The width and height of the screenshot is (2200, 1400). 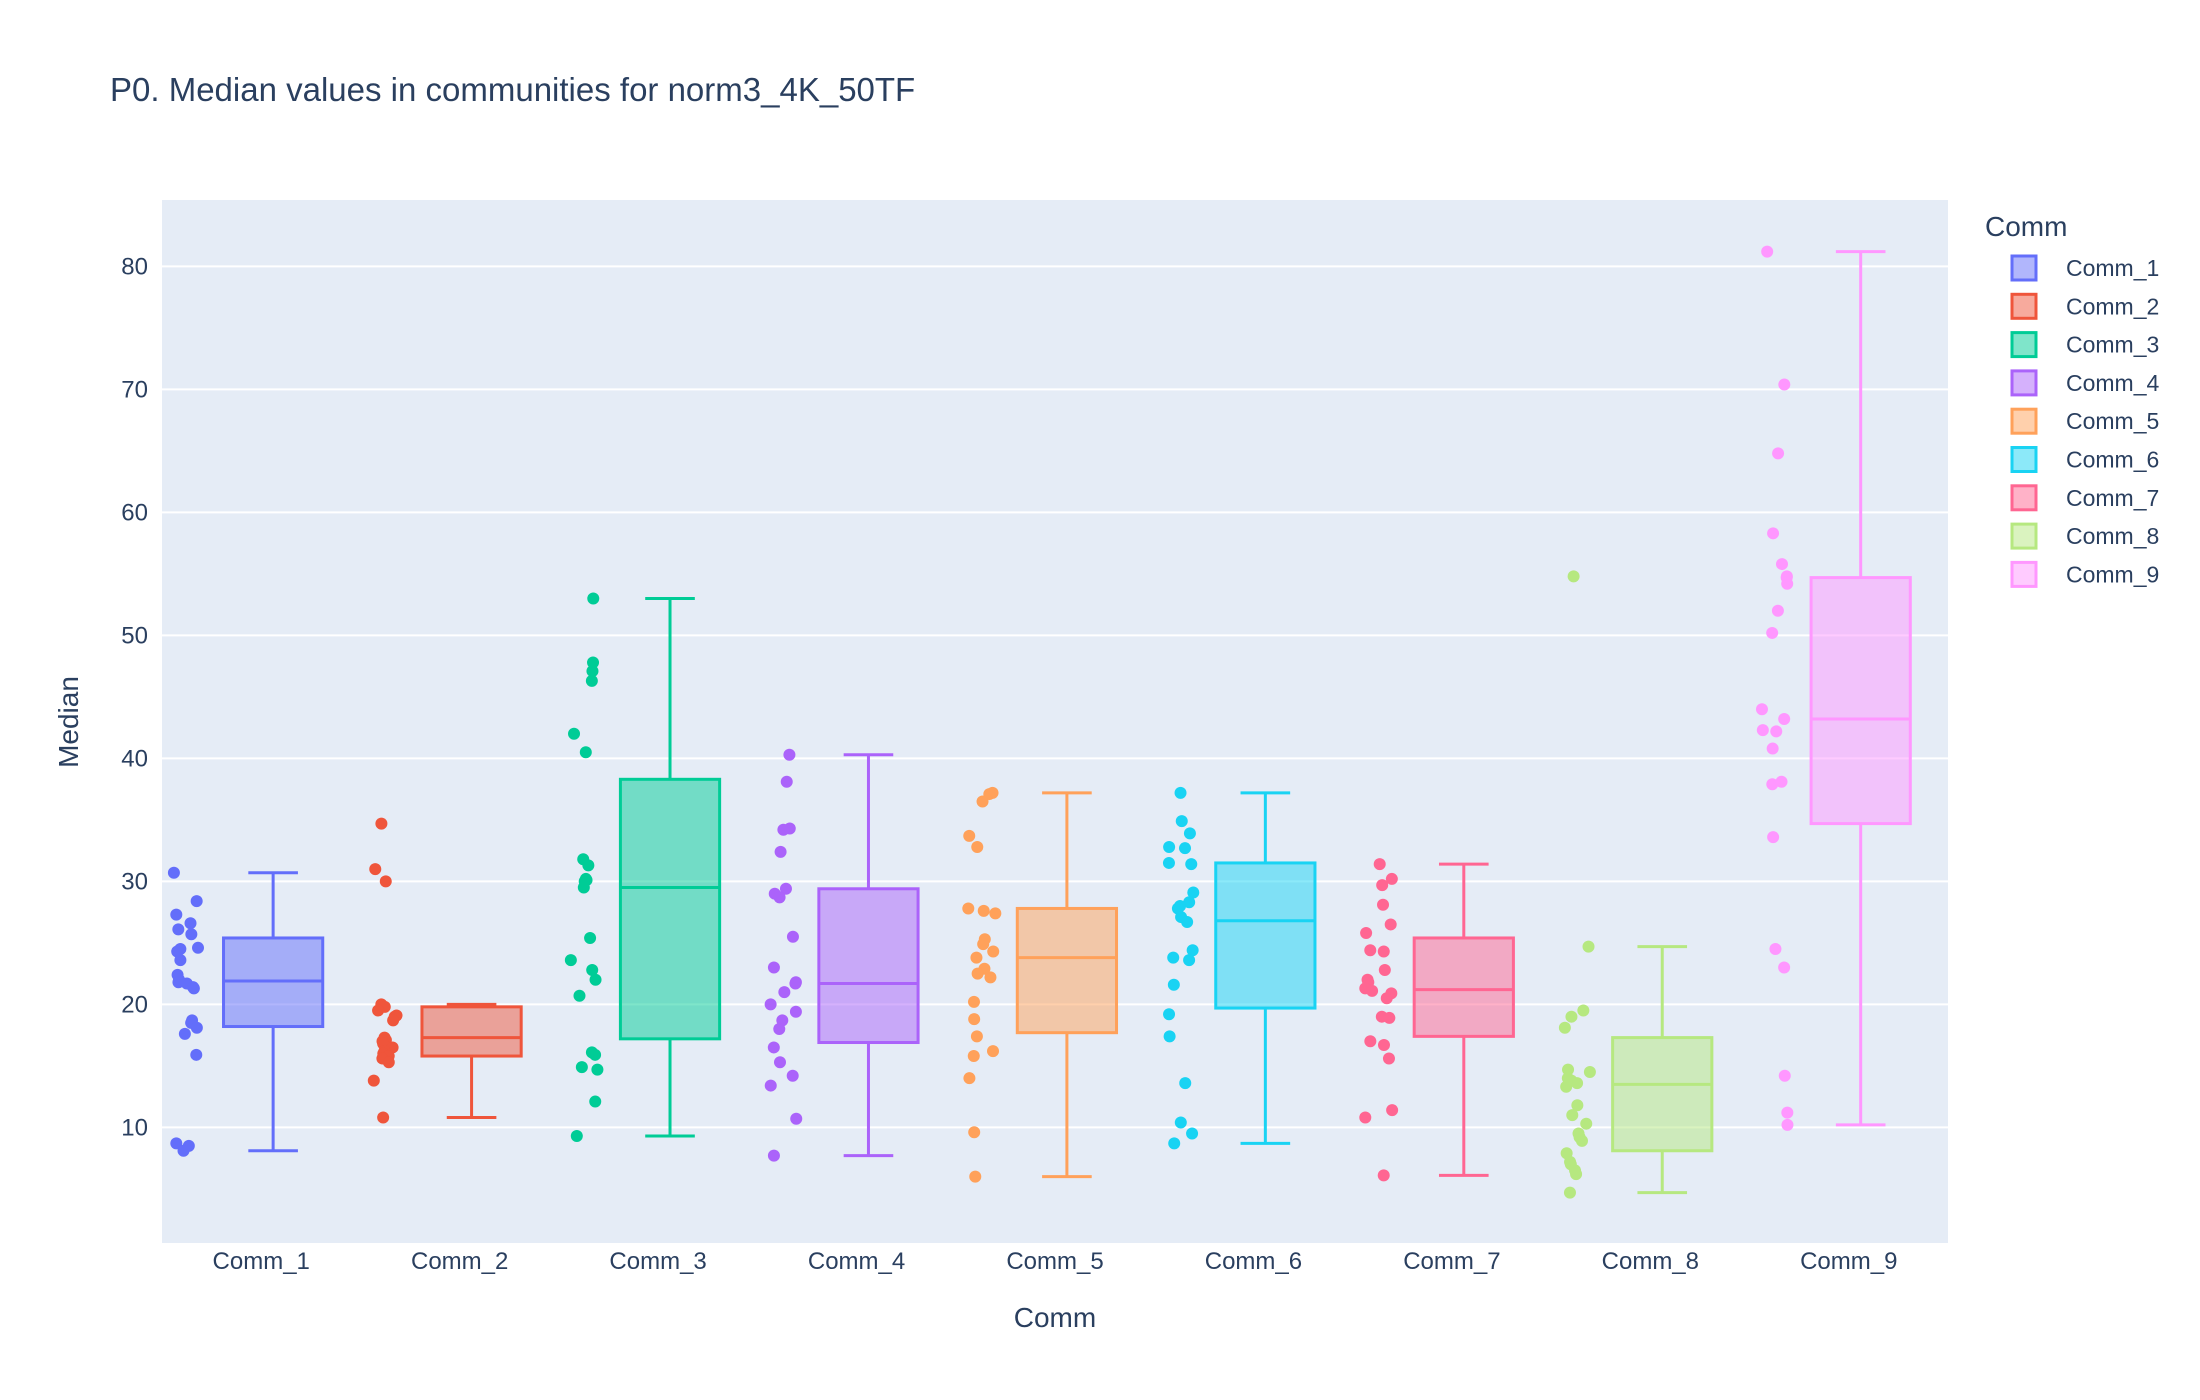 What do you see at coordinates (134, 758) in the screenshot?
I see `y-tick-label: 40` at bounding box center [134, 758].